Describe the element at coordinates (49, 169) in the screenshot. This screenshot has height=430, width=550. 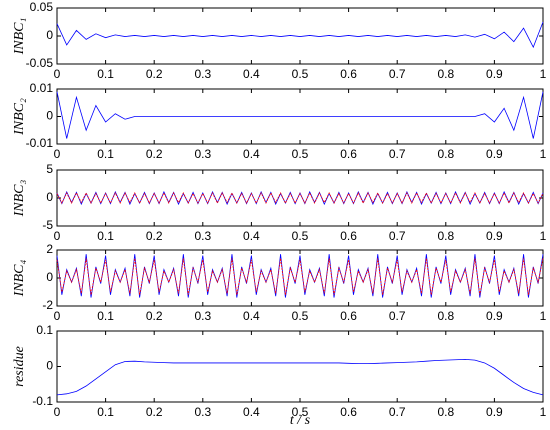
I see `y-tick-label: 5` at that location.